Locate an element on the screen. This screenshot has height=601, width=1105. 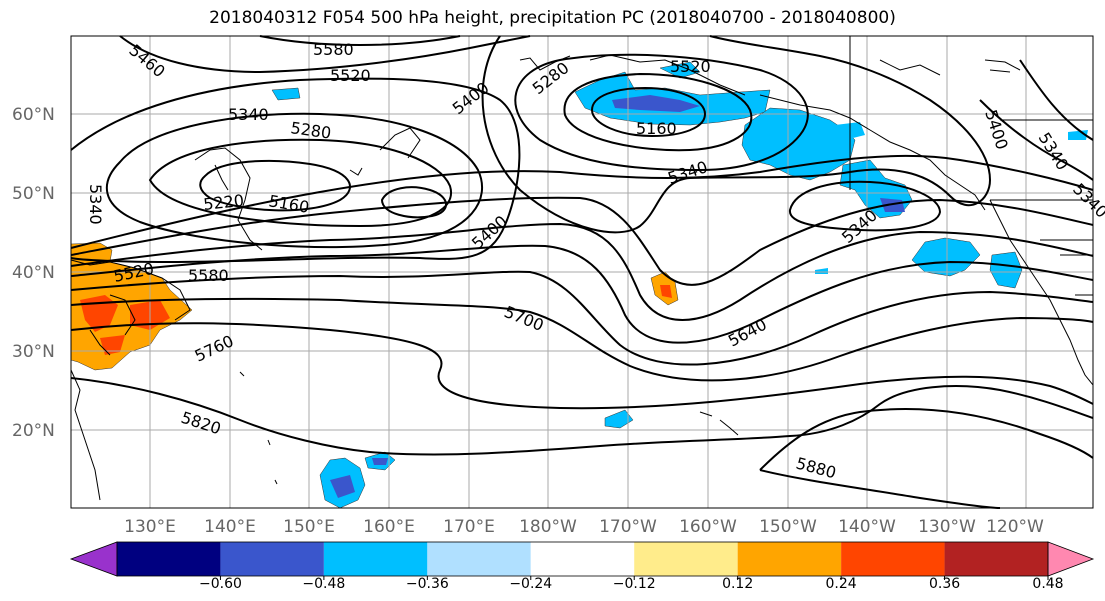
lon-label: 170°W is located at coordinates (628, 527).